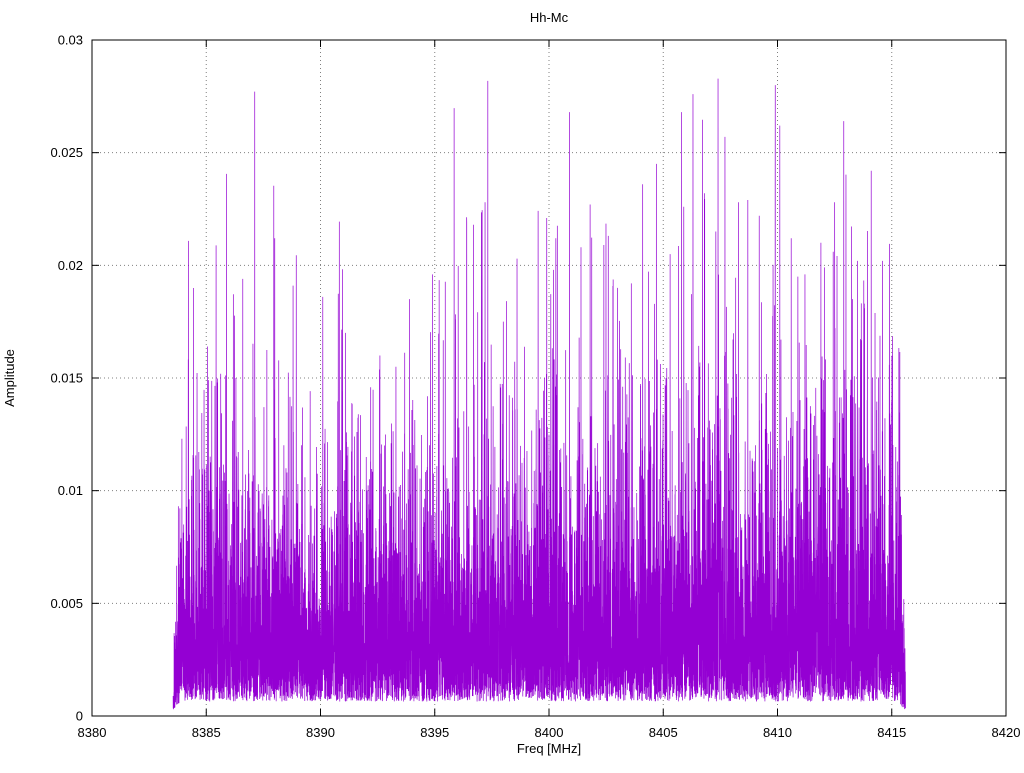 Image resolution: width=1024 pixels, height=773 pixels. I want to click on x-tick-label: 8415, so click(891, 732).